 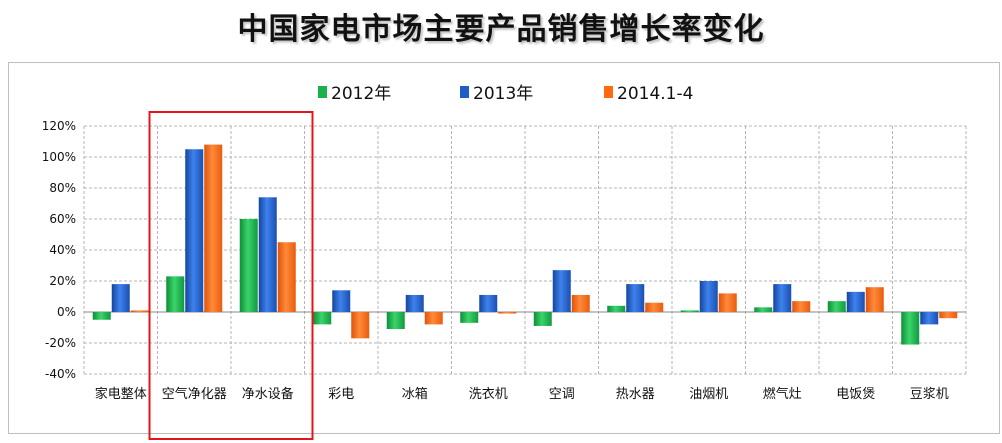 What do you see at coordinates (60, 343) in the screenshot?
I see `y-tick-label: -20%` at bounding box center [60, 343].